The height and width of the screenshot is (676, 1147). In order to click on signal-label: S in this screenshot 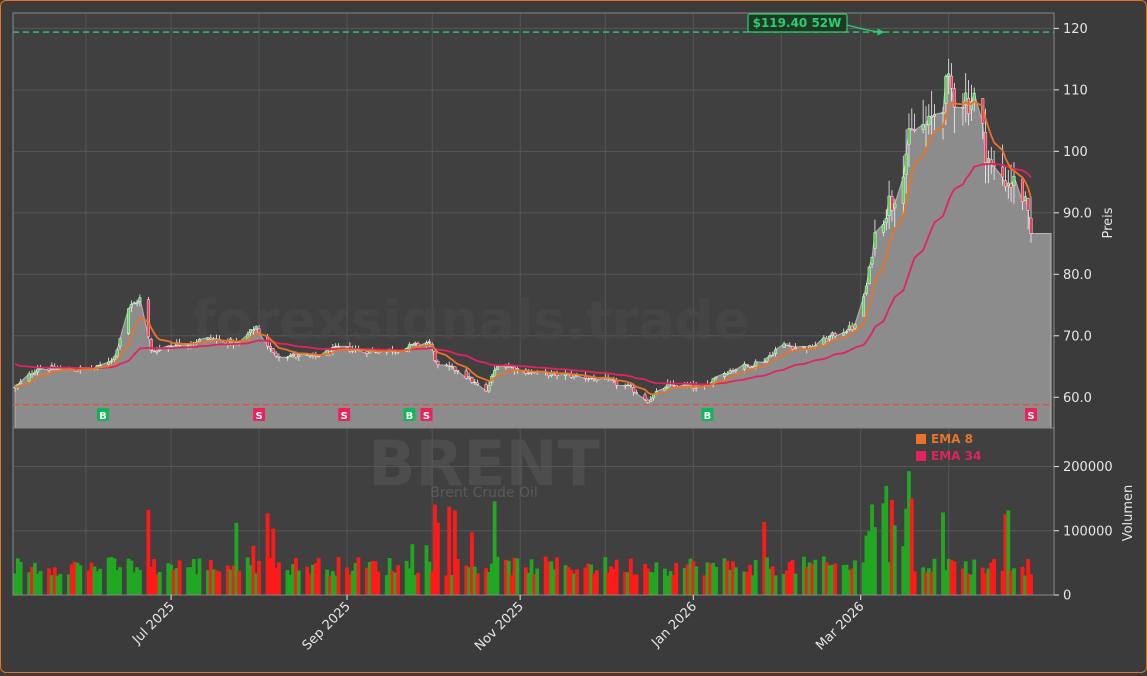, I will do `click(426, 416)`.